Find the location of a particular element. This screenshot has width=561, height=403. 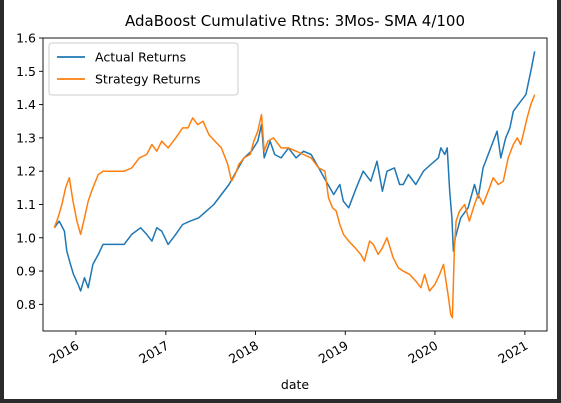

x-tick-label: 2018 is located at coordinates (243, 352).